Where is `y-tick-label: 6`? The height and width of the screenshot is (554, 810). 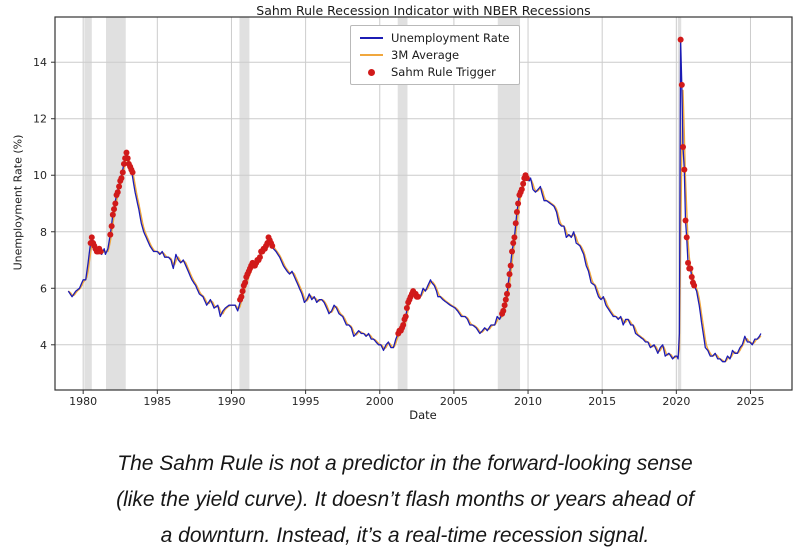
y-tick-label: 6 is located at coordinates (43, 288).